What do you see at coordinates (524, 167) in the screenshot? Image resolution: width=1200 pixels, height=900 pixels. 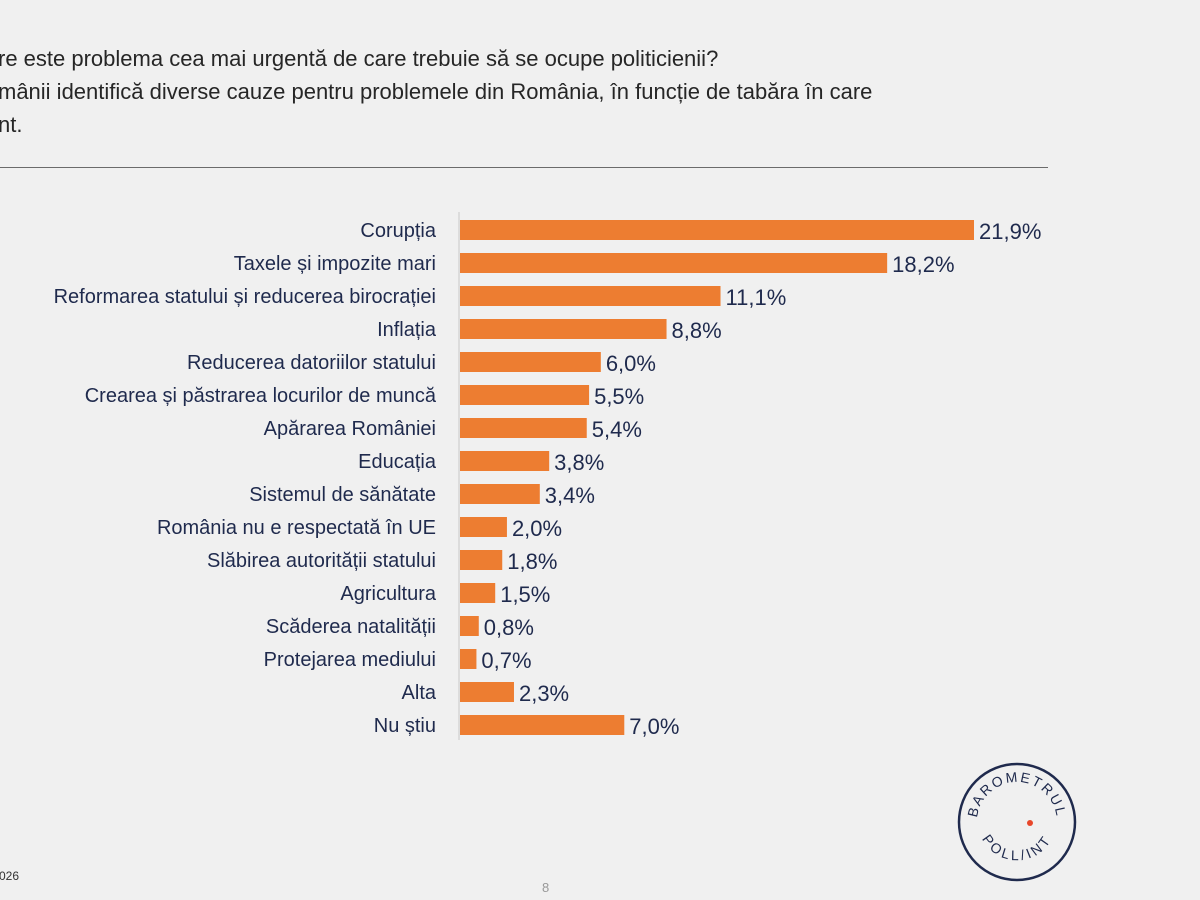 I see `header-divider` at bounding box center [524, 167].